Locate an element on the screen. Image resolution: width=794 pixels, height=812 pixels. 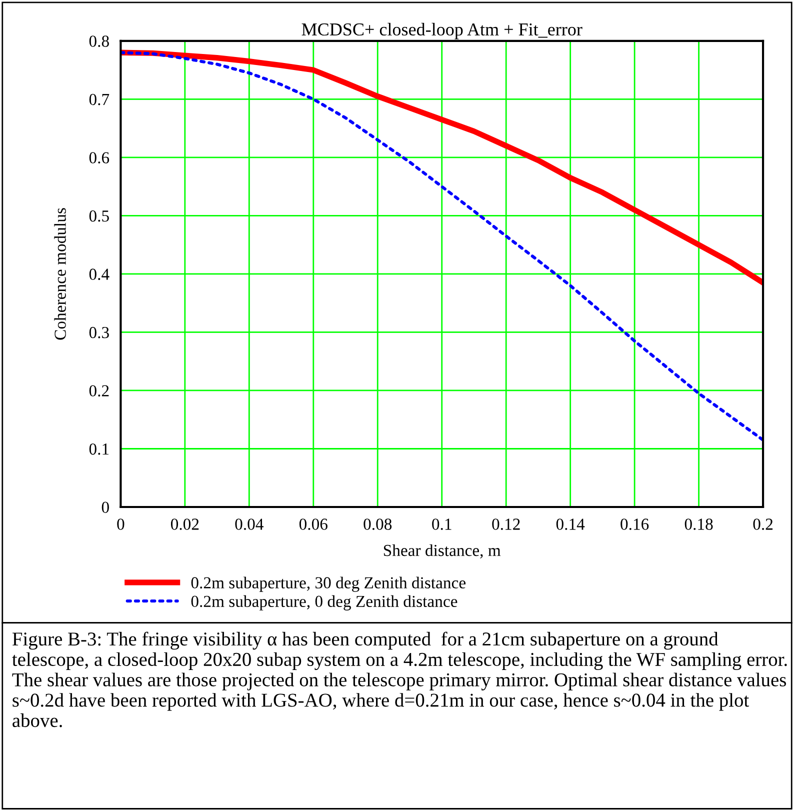
x-axis-title: Shear distance, m is located at coordinates (442, 551).